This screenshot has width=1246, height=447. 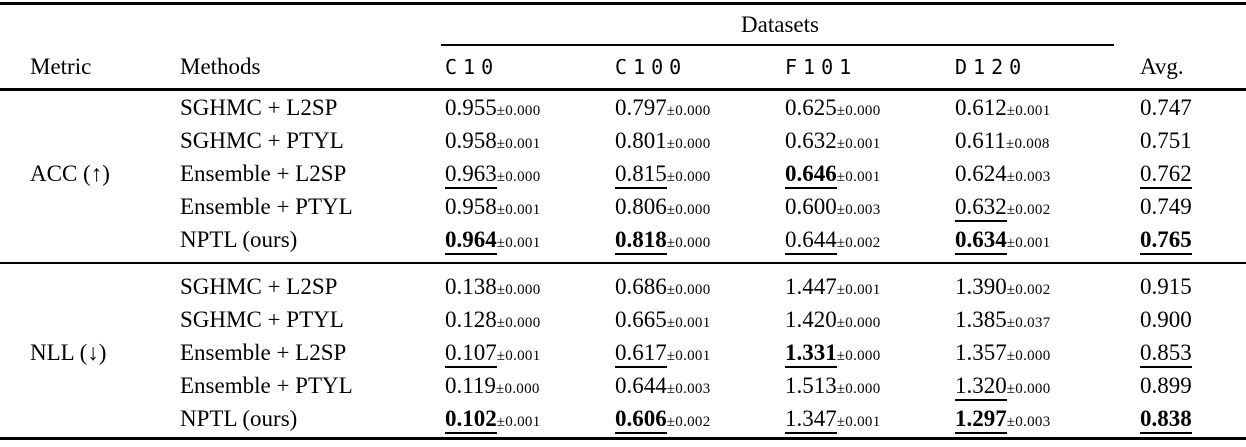 I want to click on value-cell: 1.320±0.000, so click(x=1047, y=386).